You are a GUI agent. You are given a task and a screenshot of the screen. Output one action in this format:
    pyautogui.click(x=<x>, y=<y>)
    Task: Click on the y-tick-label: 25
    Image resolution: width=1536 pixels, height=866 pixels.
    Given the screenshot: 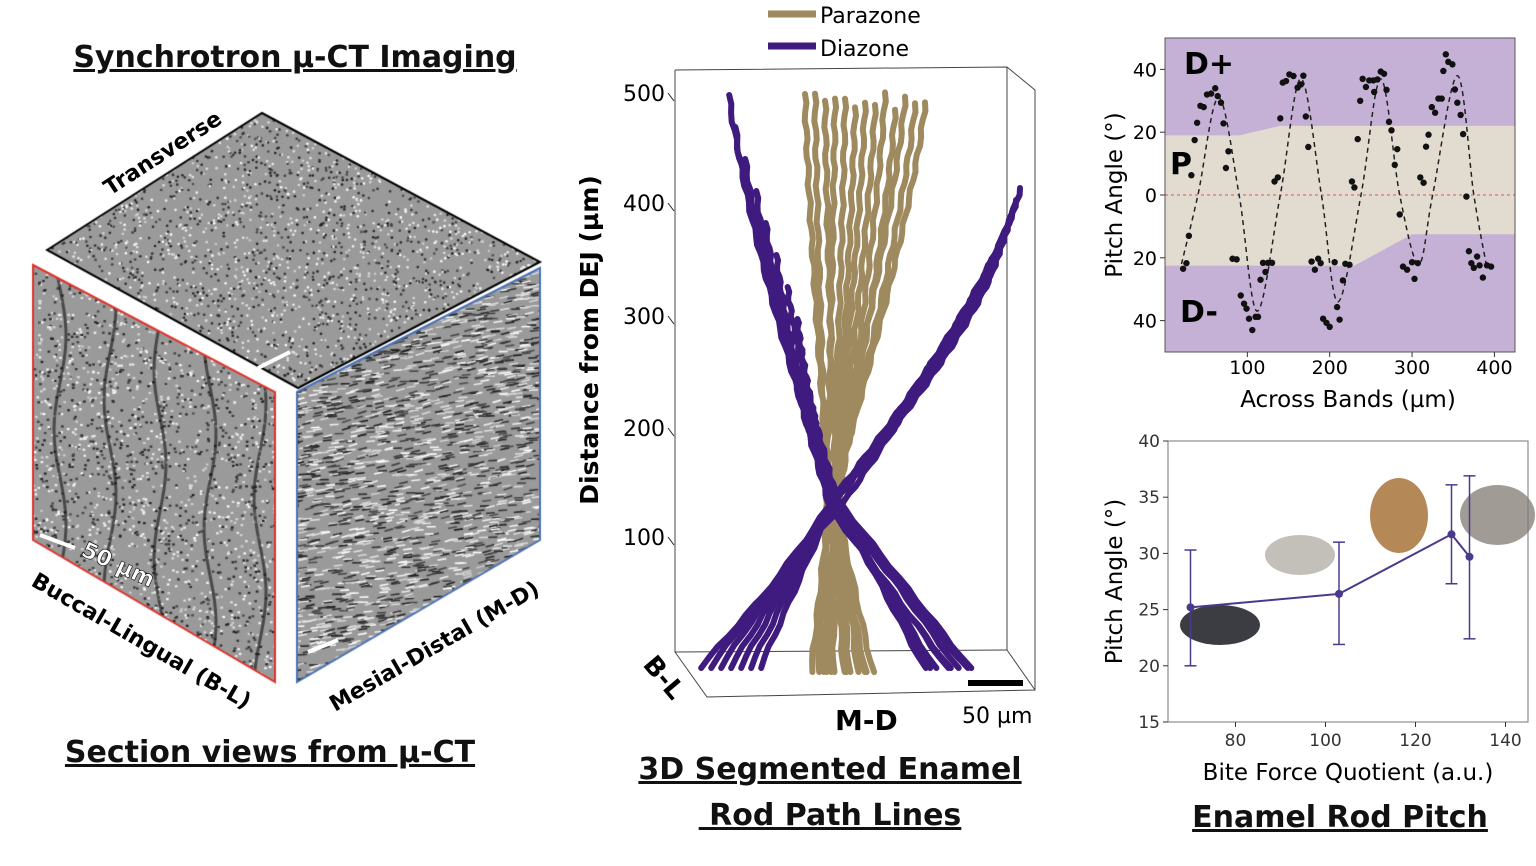 What is the action you would take?
    pyautogui.click(x=1149, y=611)
    